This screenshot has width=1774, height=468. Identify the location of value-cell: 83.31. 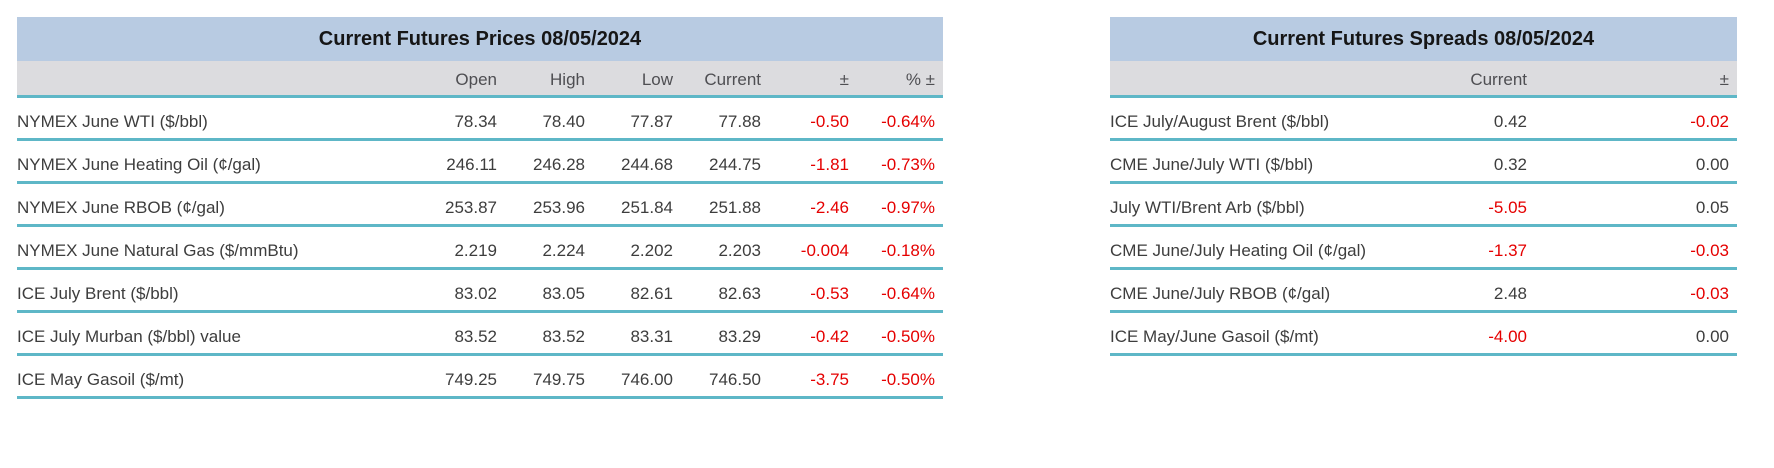
(629, 333).